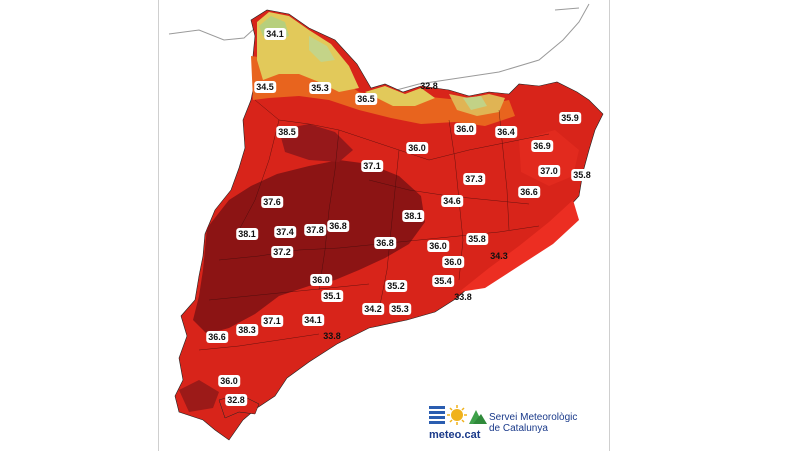 The width and height of the screenshot is (800, 451). I want to click on temperature-label: 34.2, so click(373, 309).